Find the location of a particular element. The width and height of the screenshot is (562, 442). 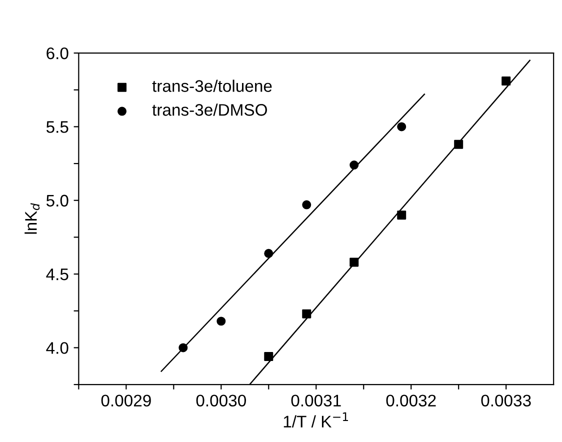

x-tick-label: 0.0030 is located at coordinates (221, 400).